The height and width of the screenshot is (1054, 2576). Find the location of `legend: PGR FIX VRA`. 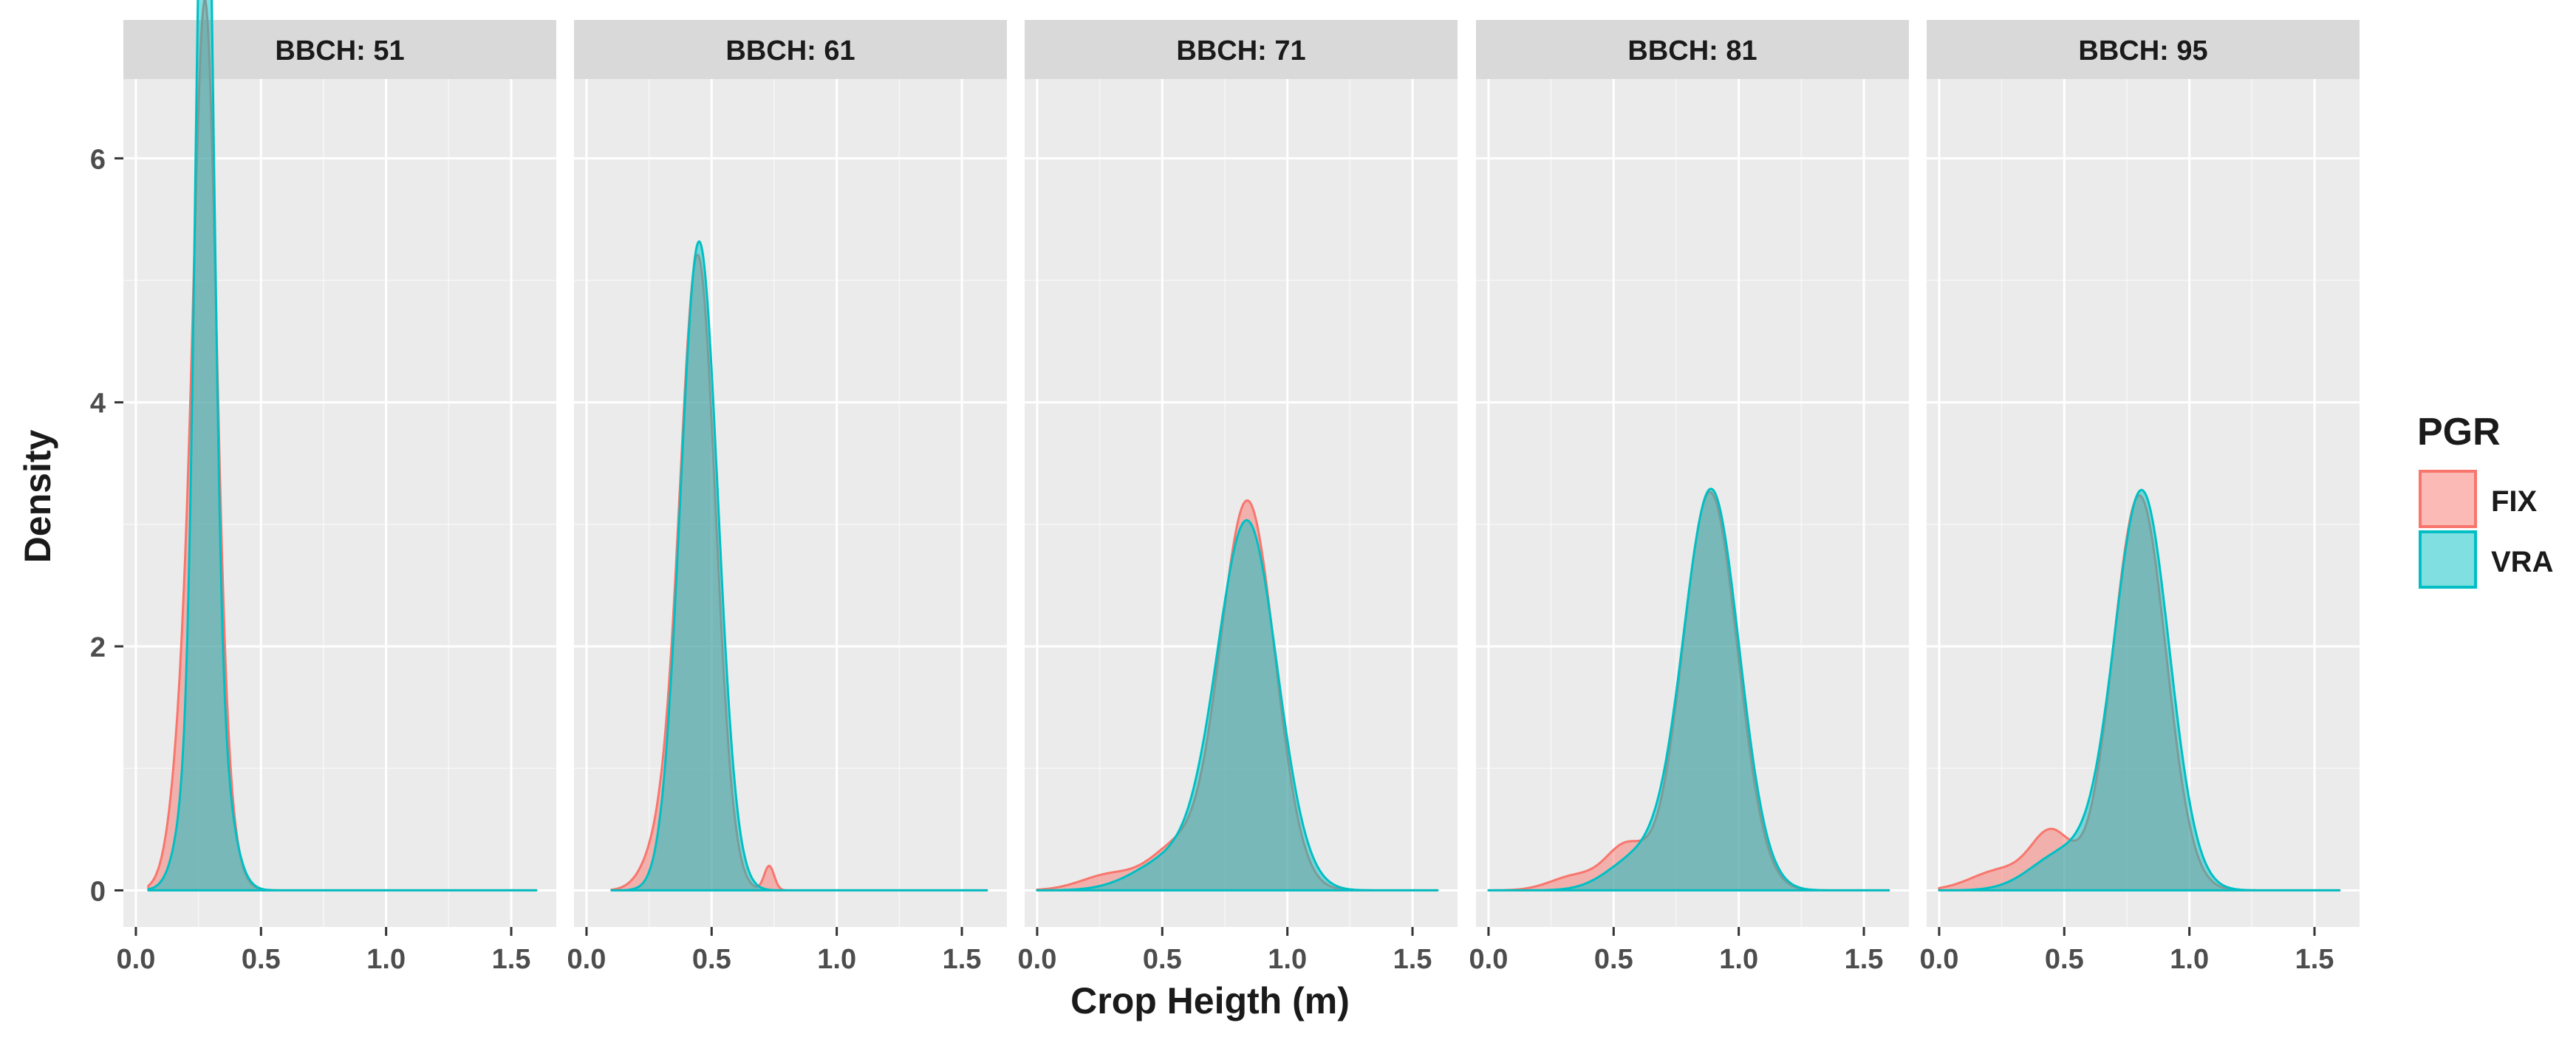

legend: PGR FIX VRA is located at coordinates (2485, 500).